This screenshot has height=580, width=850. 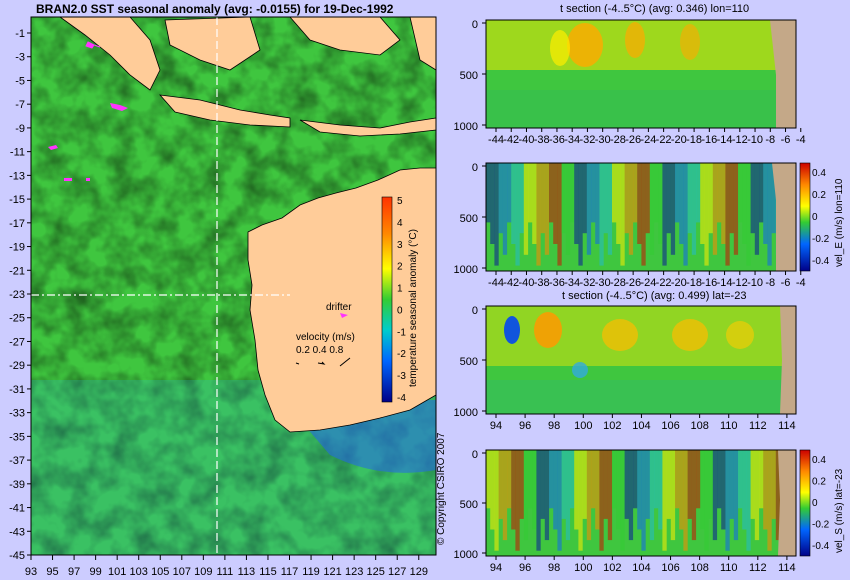 I want to click on panel-x-tick-label: -12, so click(x=740, y=283).